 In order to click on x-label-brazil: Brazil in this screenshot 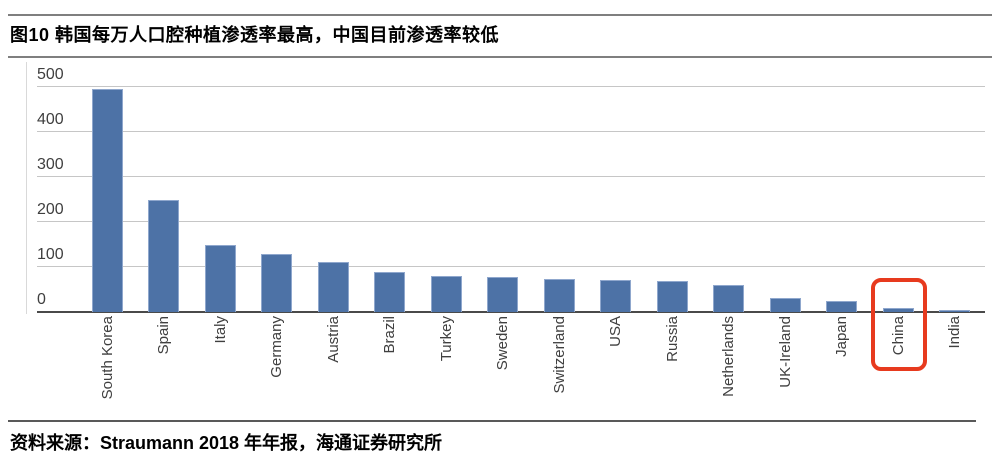, I will do `click(390, 335)`.